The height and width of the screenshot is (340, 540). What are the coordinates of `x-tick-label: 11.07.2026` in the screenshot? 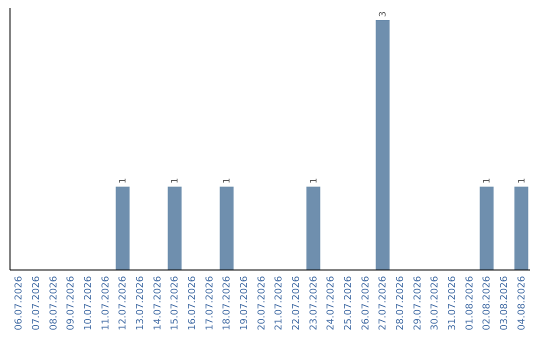 It's located at (106, 303).